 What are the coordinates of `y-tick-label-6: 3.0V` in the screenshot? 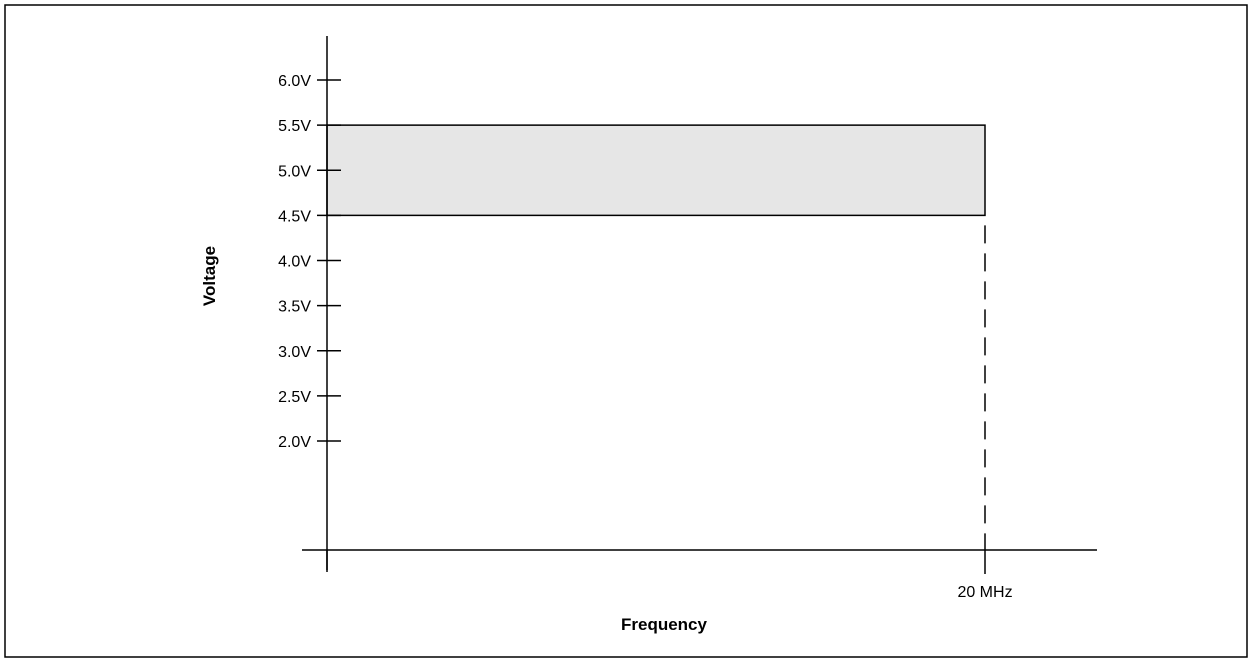 It's located at (294, 352).